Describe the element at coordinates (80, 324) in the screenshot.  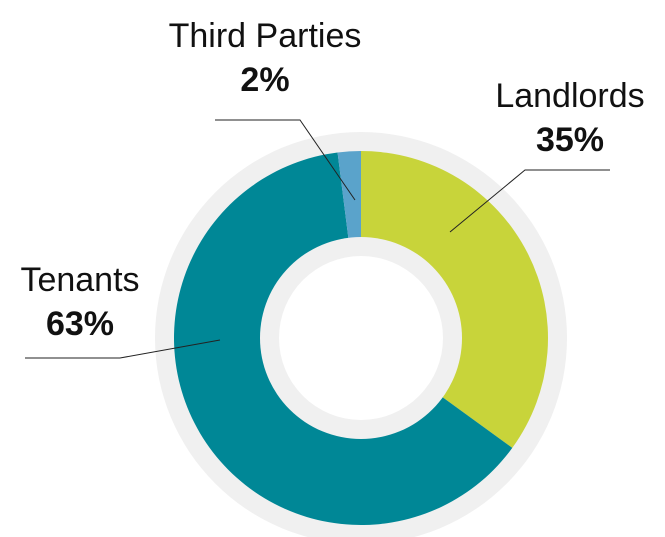
I see `value-label: 63%` at that location.